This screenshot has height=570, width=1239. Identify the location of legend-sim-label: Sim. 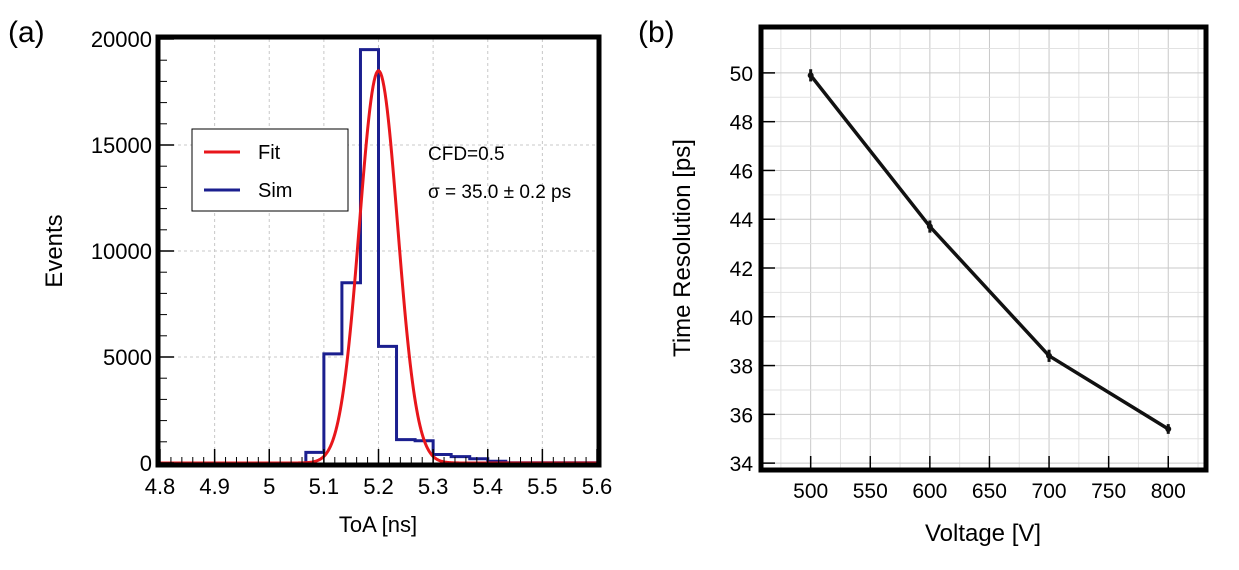
(275, 191).